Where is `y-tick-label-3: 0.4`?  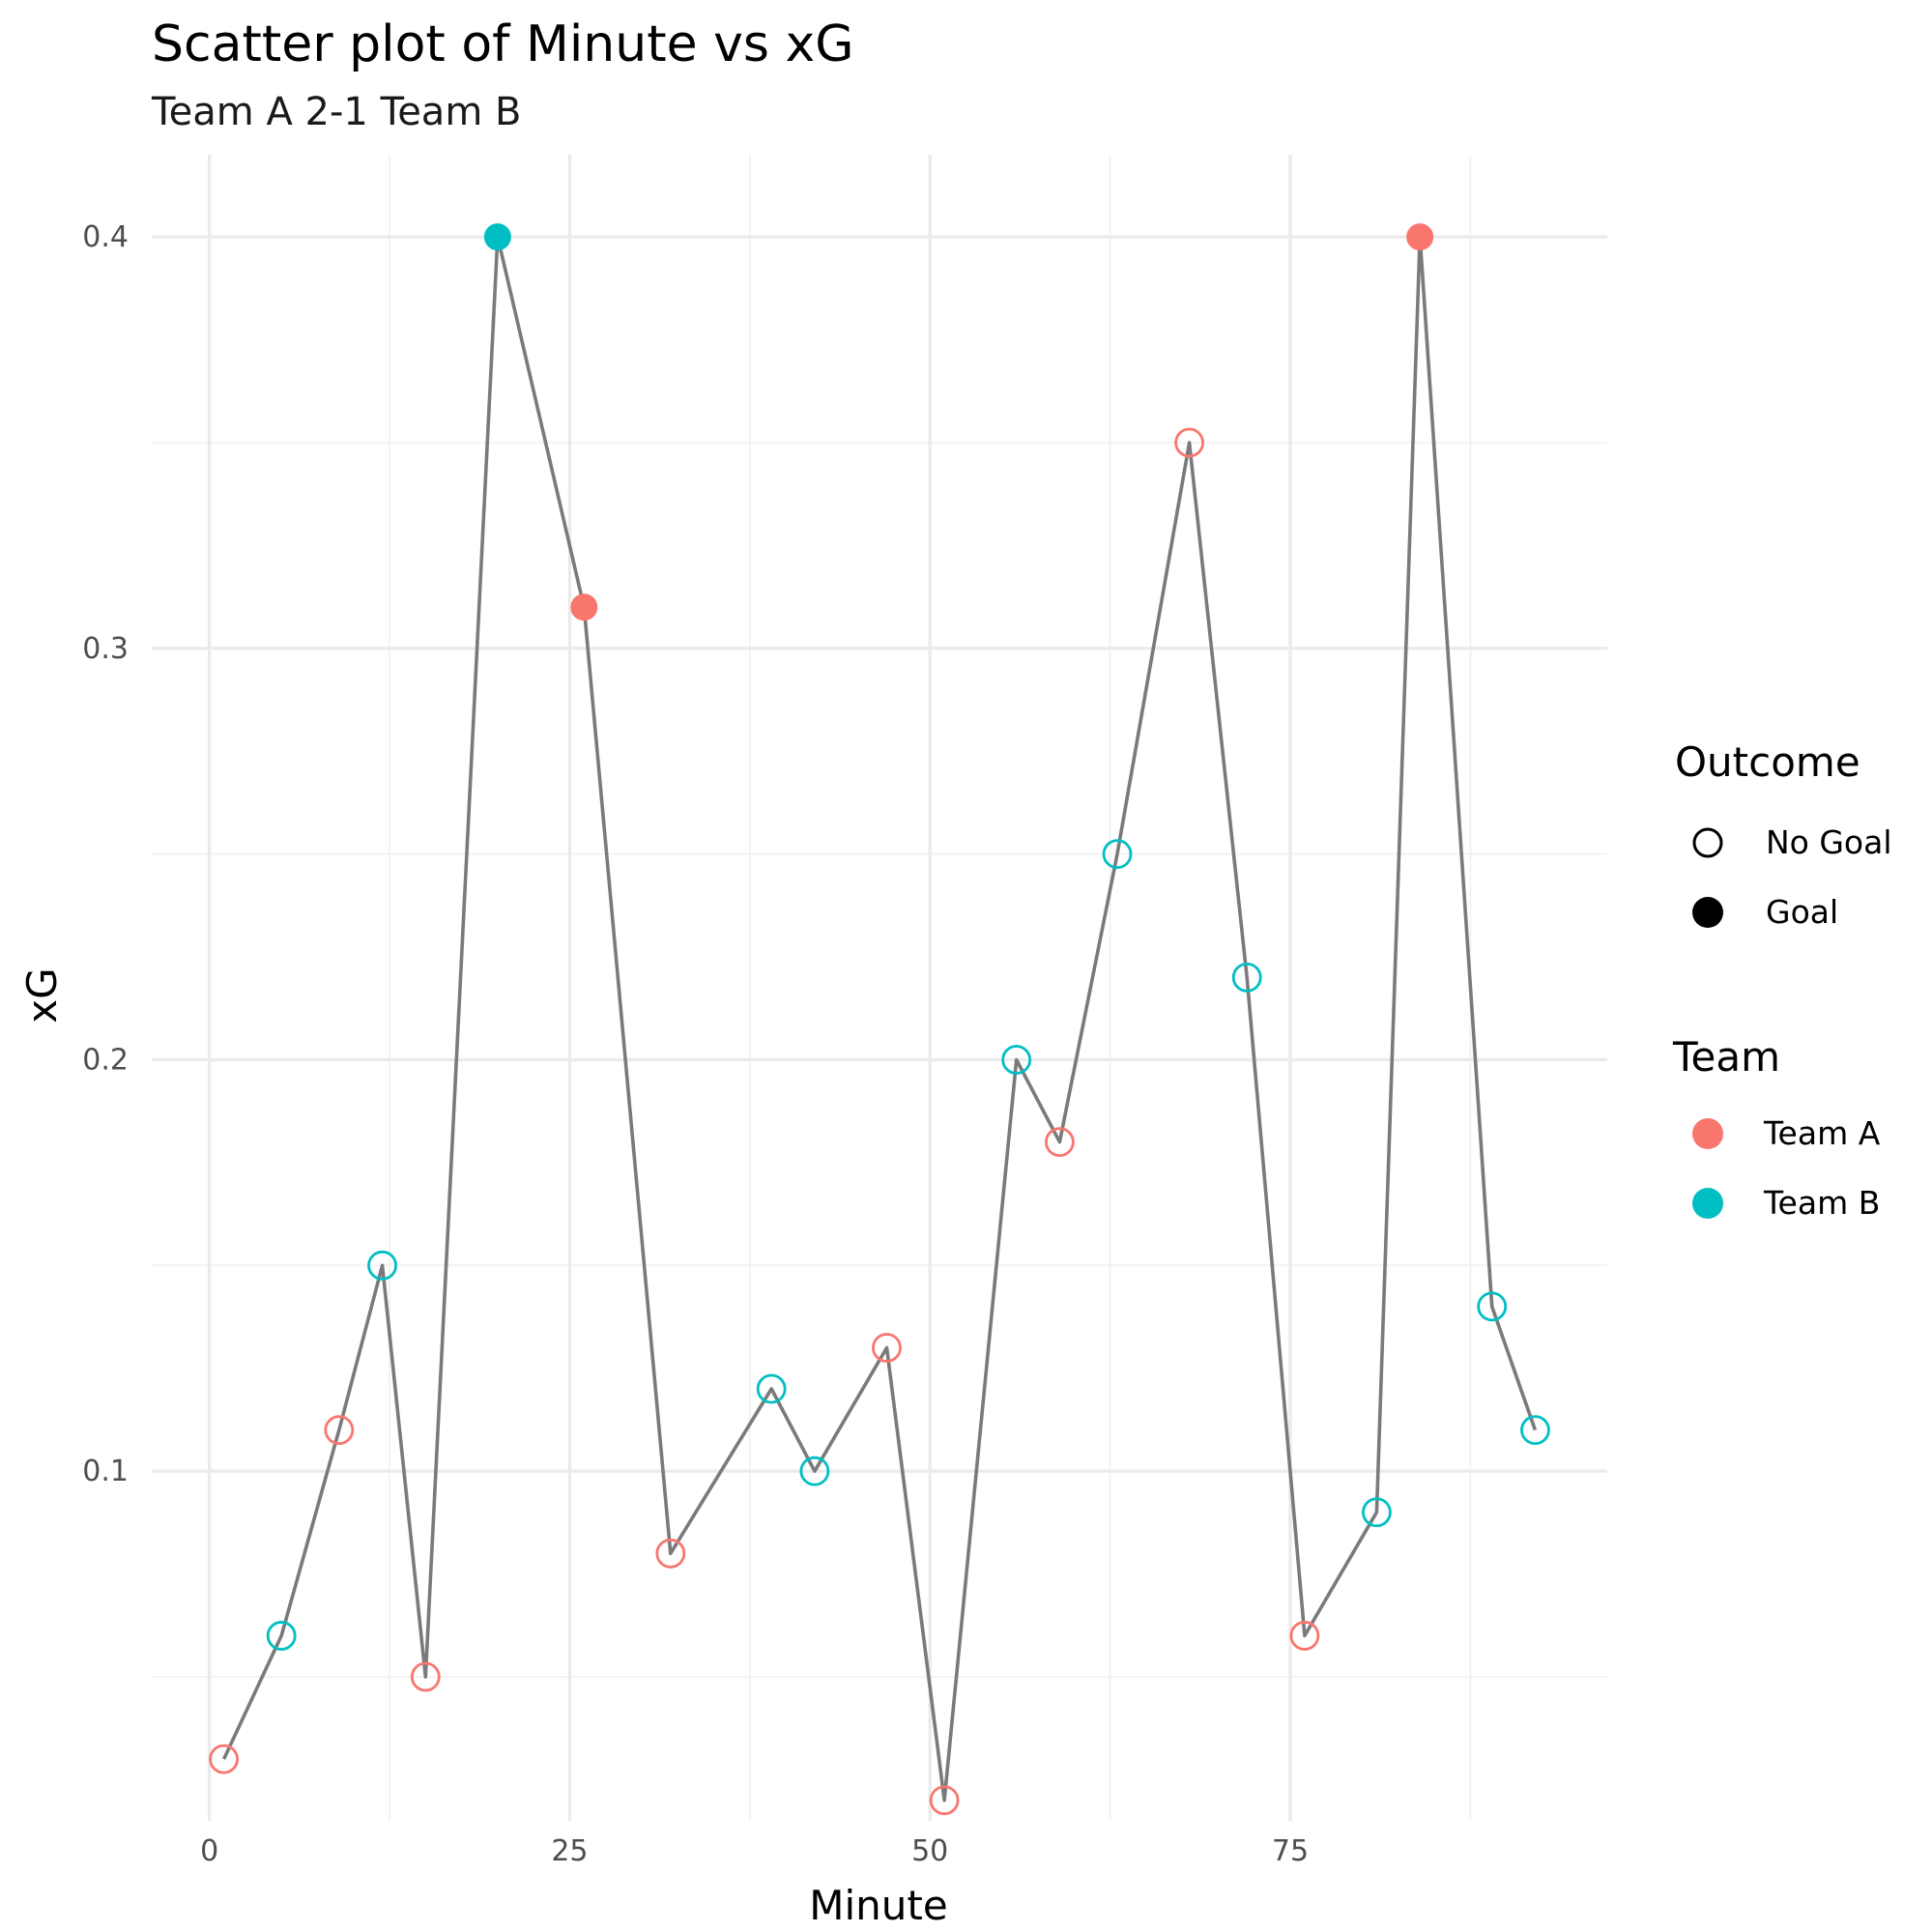
y-tick-label-3: 0.4 is located at coordinates (105, 237).